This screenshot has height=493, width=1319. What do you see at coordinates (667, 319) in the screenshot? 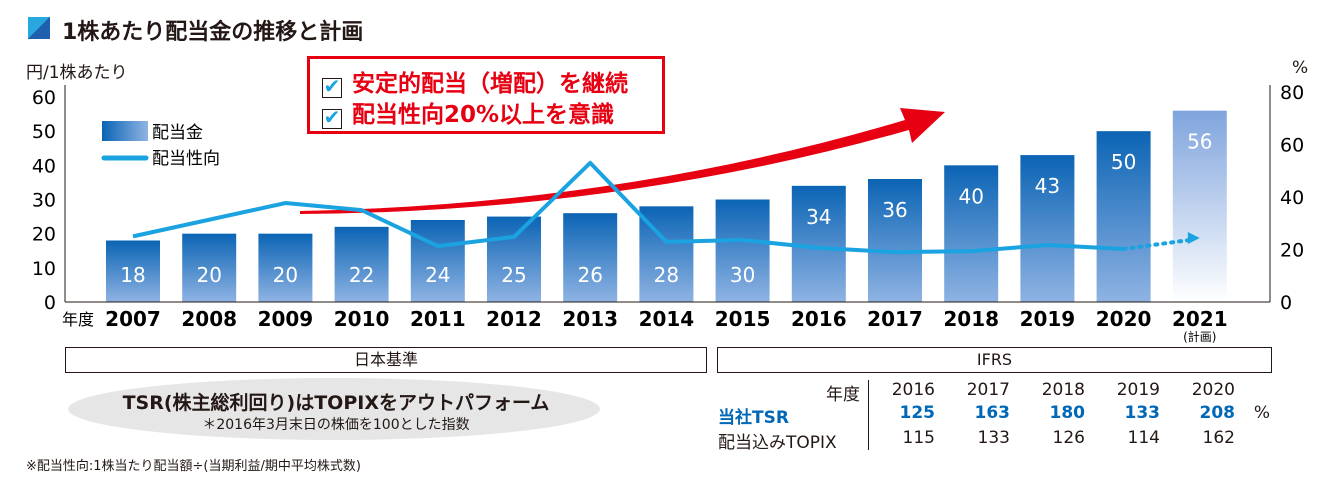
I see `x-tick-label: 2014` at bounding box center [667, 319].